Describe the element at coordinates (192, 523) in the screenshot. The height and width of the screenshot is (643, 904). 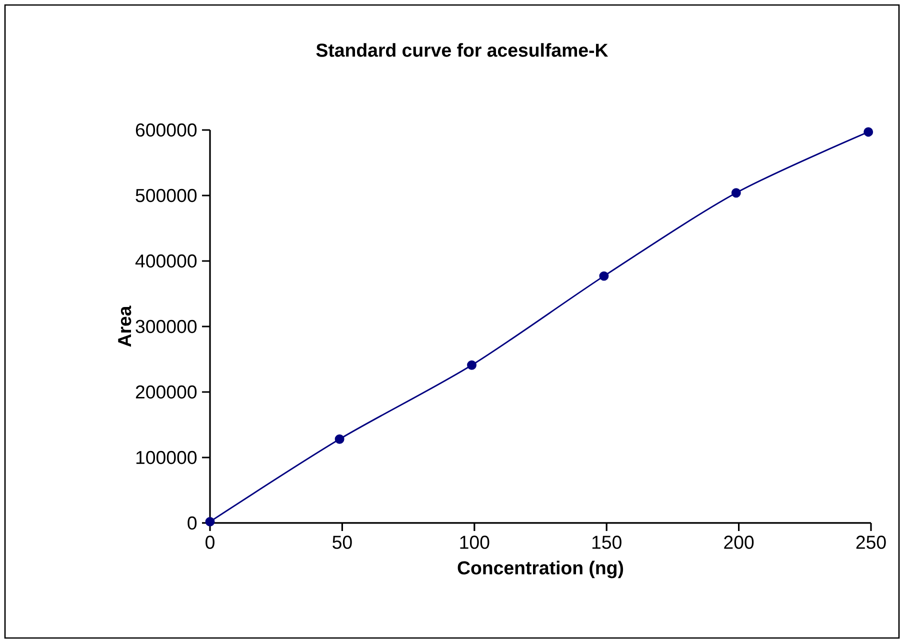
I see `y-tick-label: 0` at that location.